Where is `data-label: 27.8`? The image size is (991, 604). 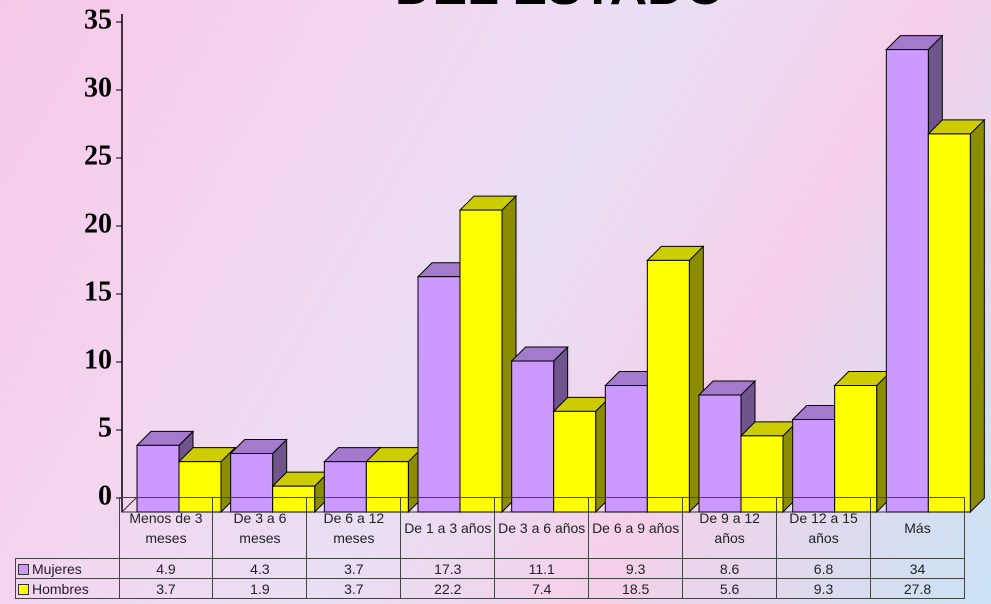
data-label: 27.8 is located at coordinates (917, 588).